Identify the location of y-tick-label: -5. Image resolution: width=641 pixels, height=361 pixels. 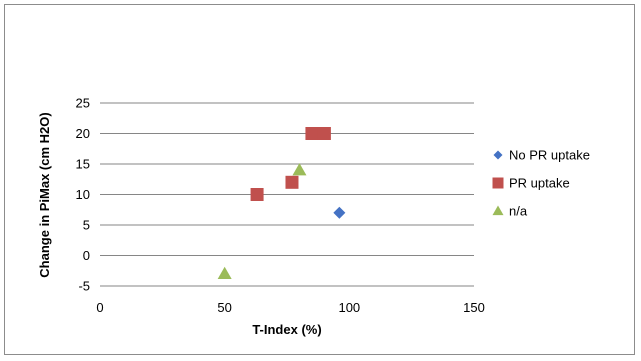
(84, 286).